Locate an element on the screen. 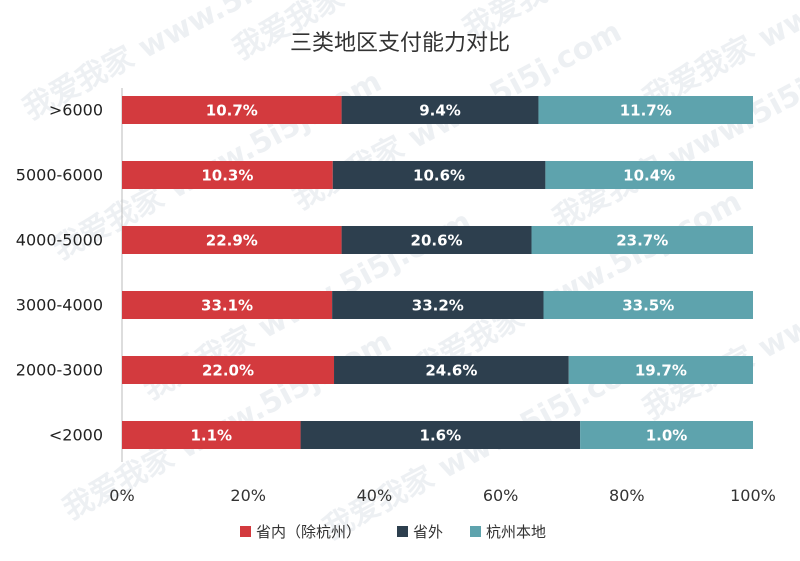 This screenshot has height=561, width=800. bar-data-label: 33.1% is located at coordinates (227, 306).